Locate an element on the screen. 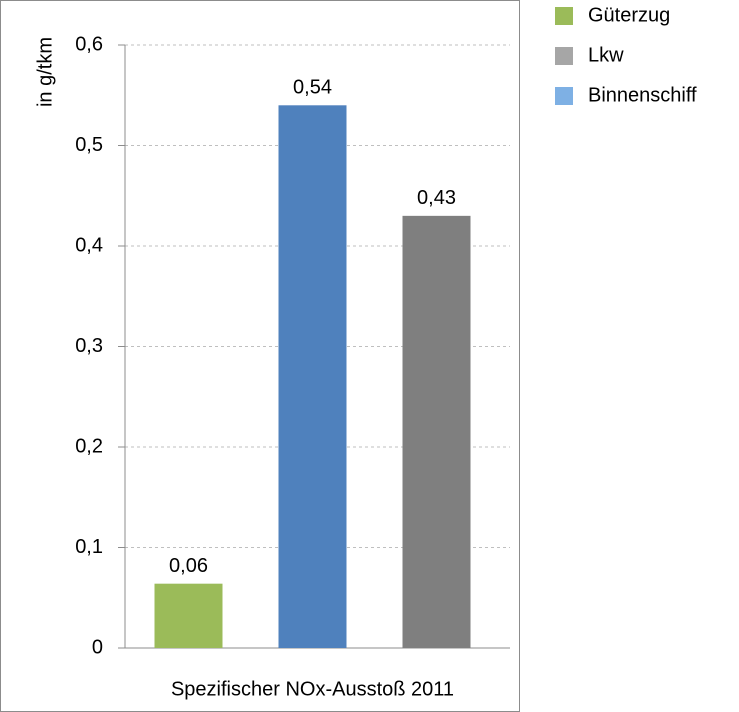  y-tick-label: 0,4 is located at coordinates (89, 245).